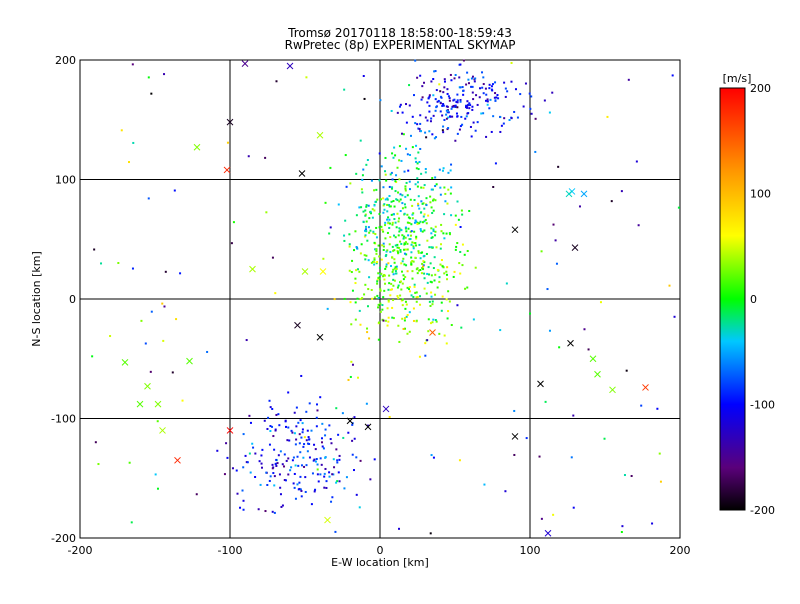  Describe the element at coordinates (762, 299) in the screenshot. I see `colorbar-ticks: 200 100 0 -100 -200` at that location.